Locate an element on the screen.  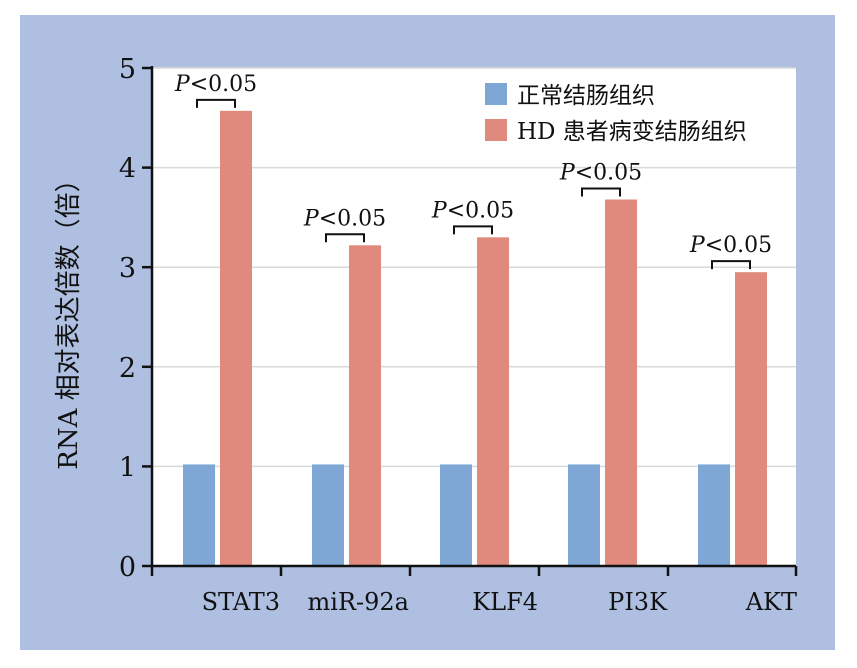
y-tick-label: 2 is located at coordinates (127, 368).